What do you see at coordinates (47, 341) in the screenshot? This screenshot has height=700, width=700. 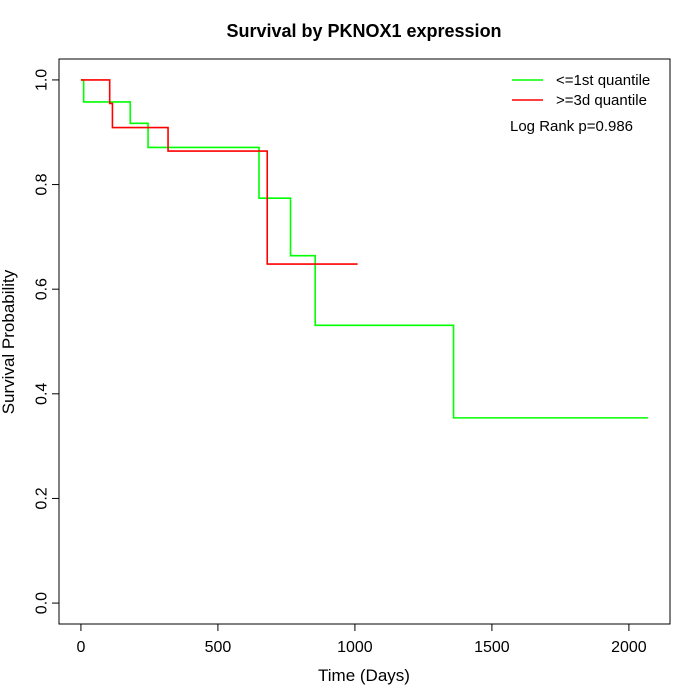 I see `y-axis: 0.0 0.2 0.4 0.6 0.8 1.0` at bounding box center [47, 341].